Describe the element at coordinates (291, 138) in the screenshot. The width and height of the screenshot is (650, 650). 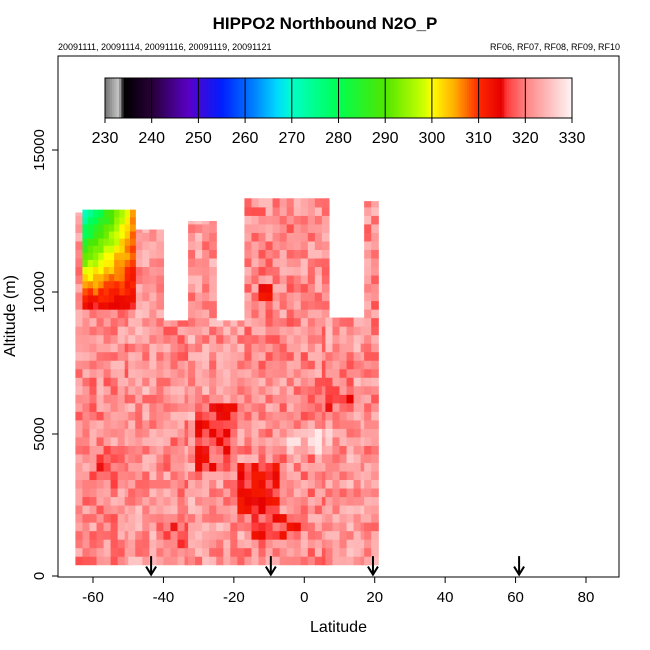
I see `colorbar-tick-label: 270` at that location.